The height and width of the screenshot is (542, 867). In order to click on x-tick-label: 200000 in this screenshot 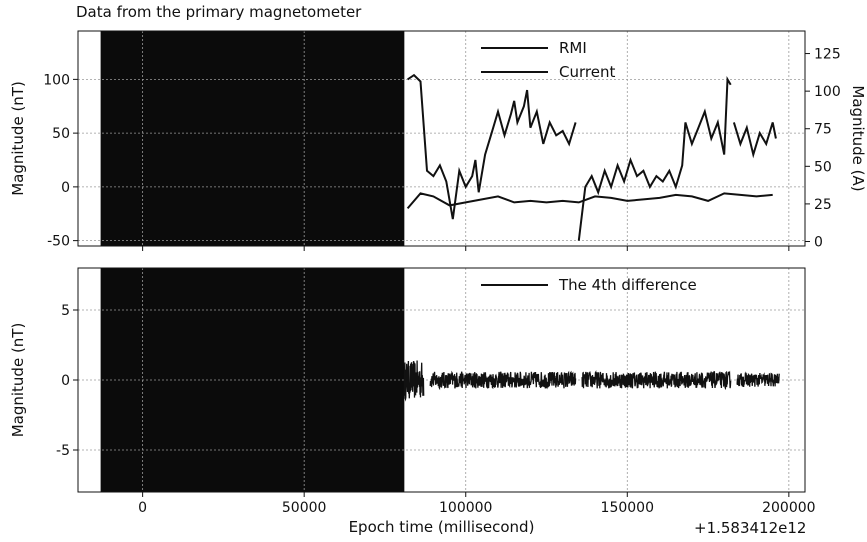, I will do `click(788, 508)`.